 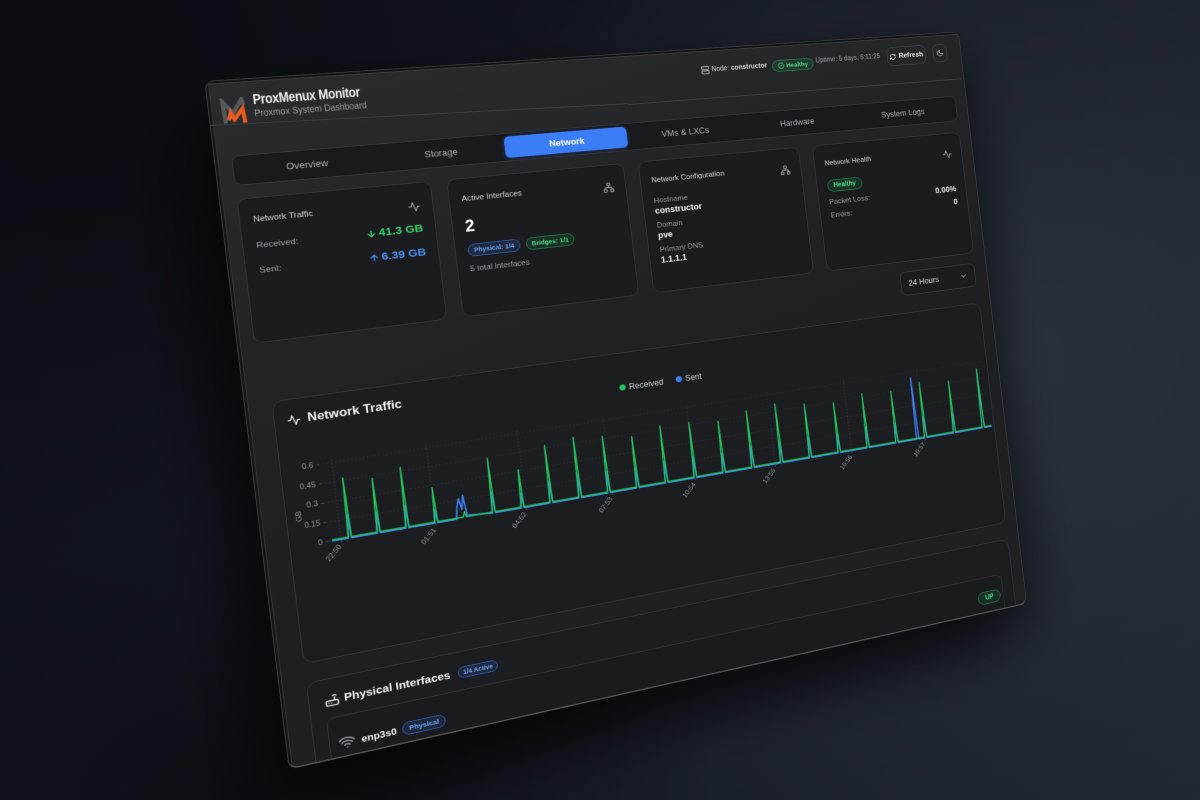 I want to click on svg-text: 13:55, so click(x=769, y=476).